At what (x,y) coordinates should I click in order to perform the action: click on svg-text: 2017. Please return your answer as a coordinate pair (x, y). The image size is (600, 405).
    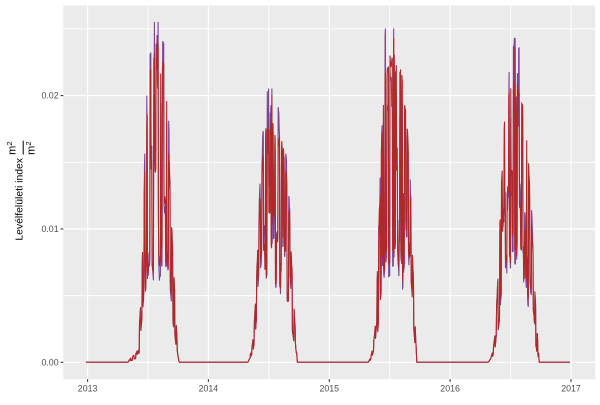
    Looking at the image, I should click on (571, 389).